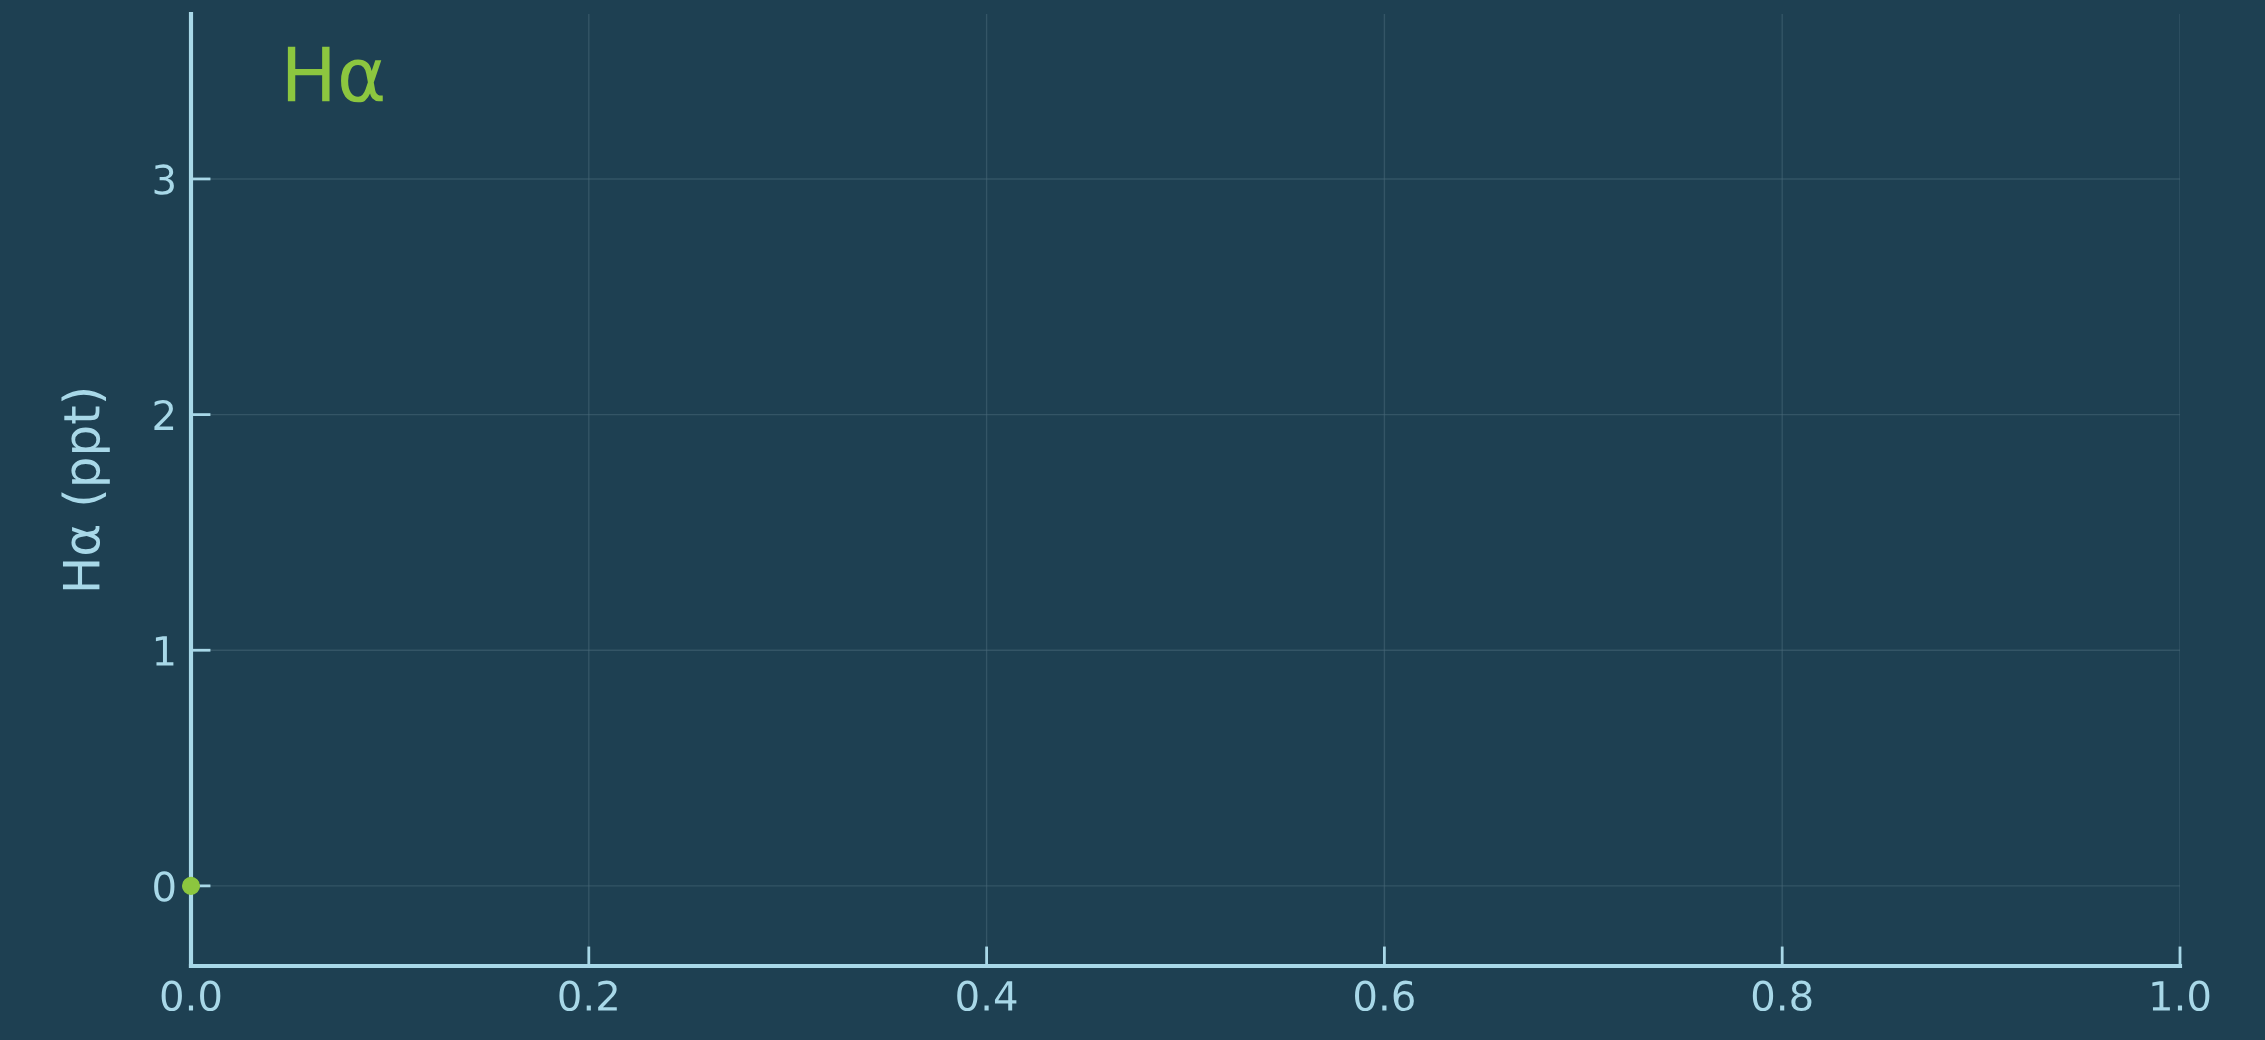 This screenshot has height=1040, width=2265. What do you see at coordinates (335, 74) in the screenshot?
I see `text: Hα` at bounding box center [335, 74].